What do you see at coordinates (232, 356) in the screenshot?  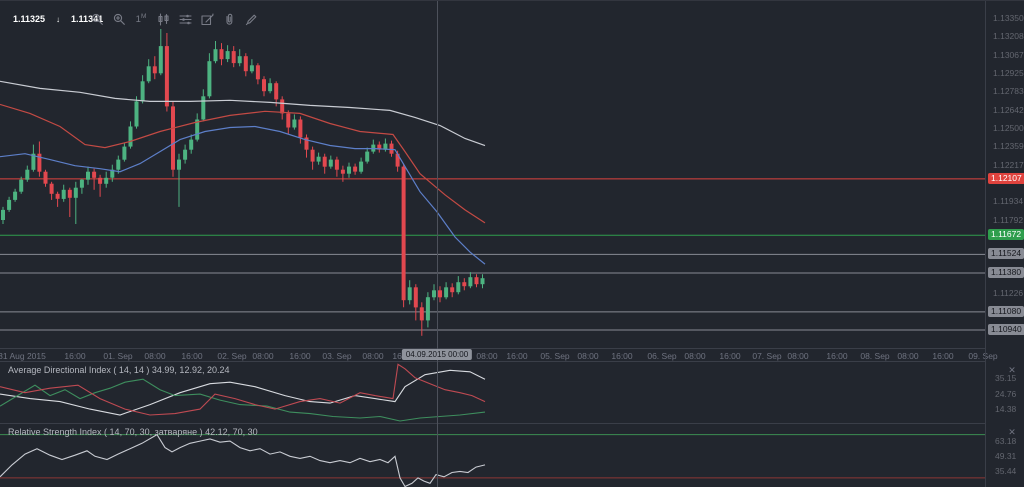 I see `time-axis-tick: 02. Sep` at bounding box center [232, 356].